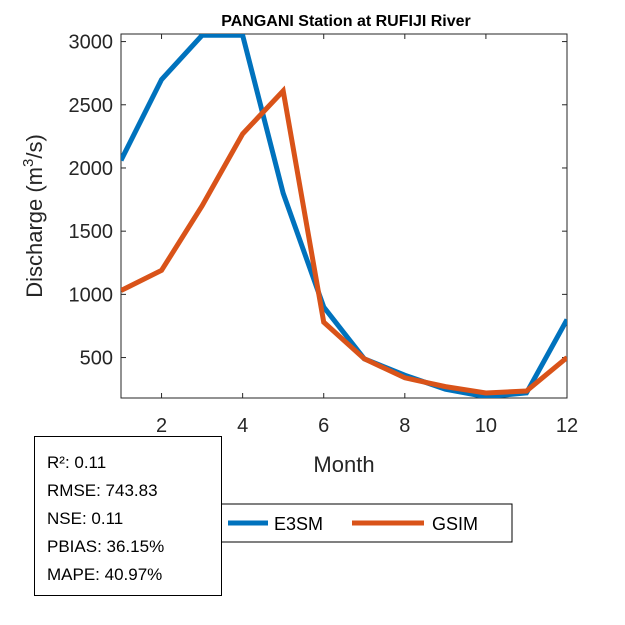  I want to click on x-tick-label: 10, so click(486, 426).